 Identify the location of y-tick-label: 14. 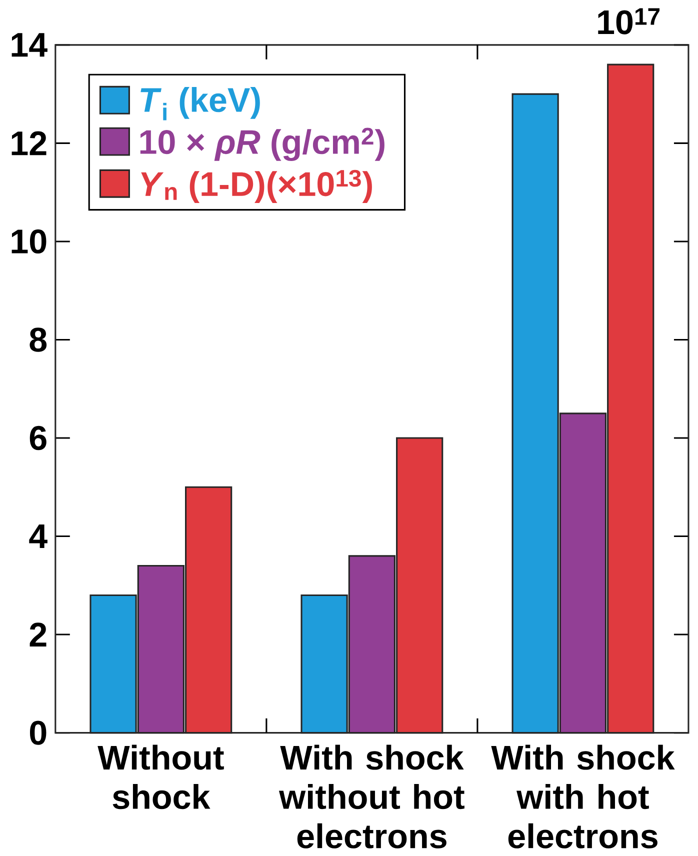
(30, 45).